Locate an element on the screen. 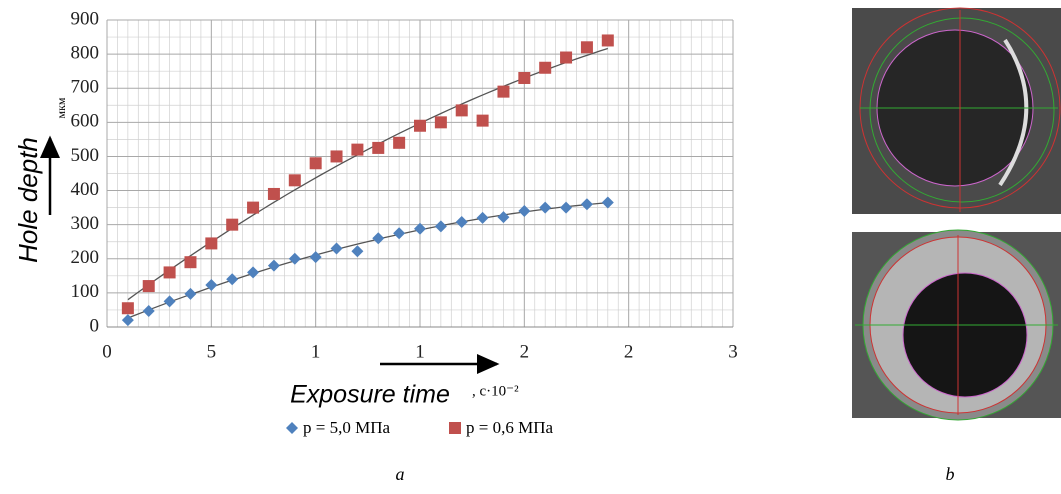 This screenshot has width=1061, height=494. y-axis-unit: мкм is located at coordinates (61, 107).